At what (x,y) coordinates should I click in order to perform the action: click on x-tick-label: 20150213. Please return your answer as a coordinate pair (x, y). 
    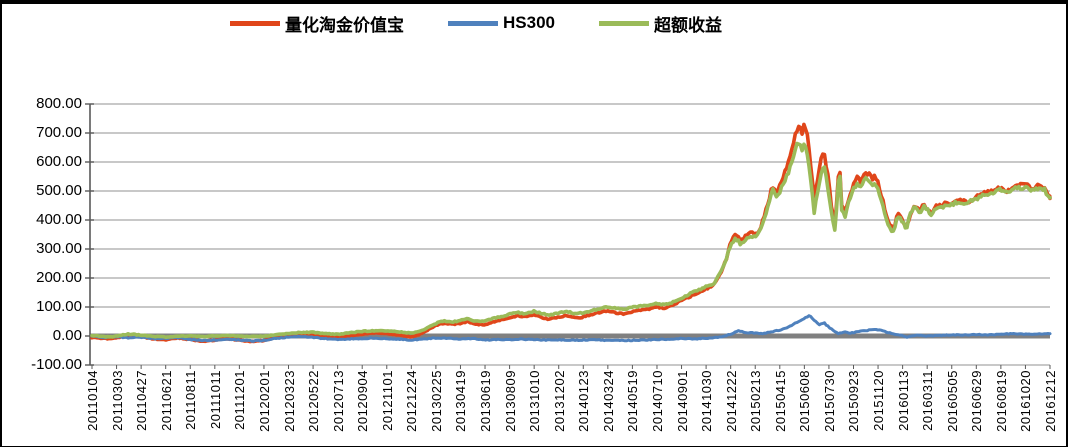
    Looking at the image, I should click on (756, 401).